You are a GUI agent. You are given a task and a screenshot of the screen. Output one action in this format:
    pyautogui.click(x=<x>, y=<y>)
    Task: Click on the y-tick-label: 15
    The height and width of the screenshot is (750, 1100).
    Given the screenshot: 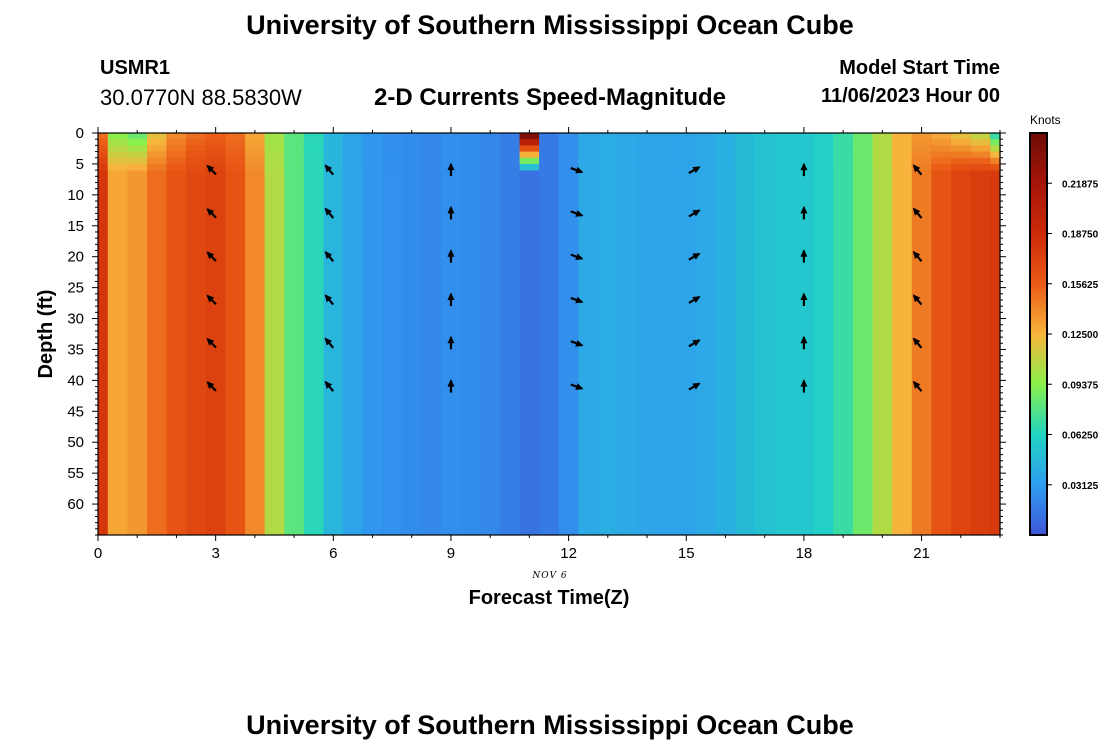 What is the action you would take?
    pyautogui.click(x=75, y=226)
    